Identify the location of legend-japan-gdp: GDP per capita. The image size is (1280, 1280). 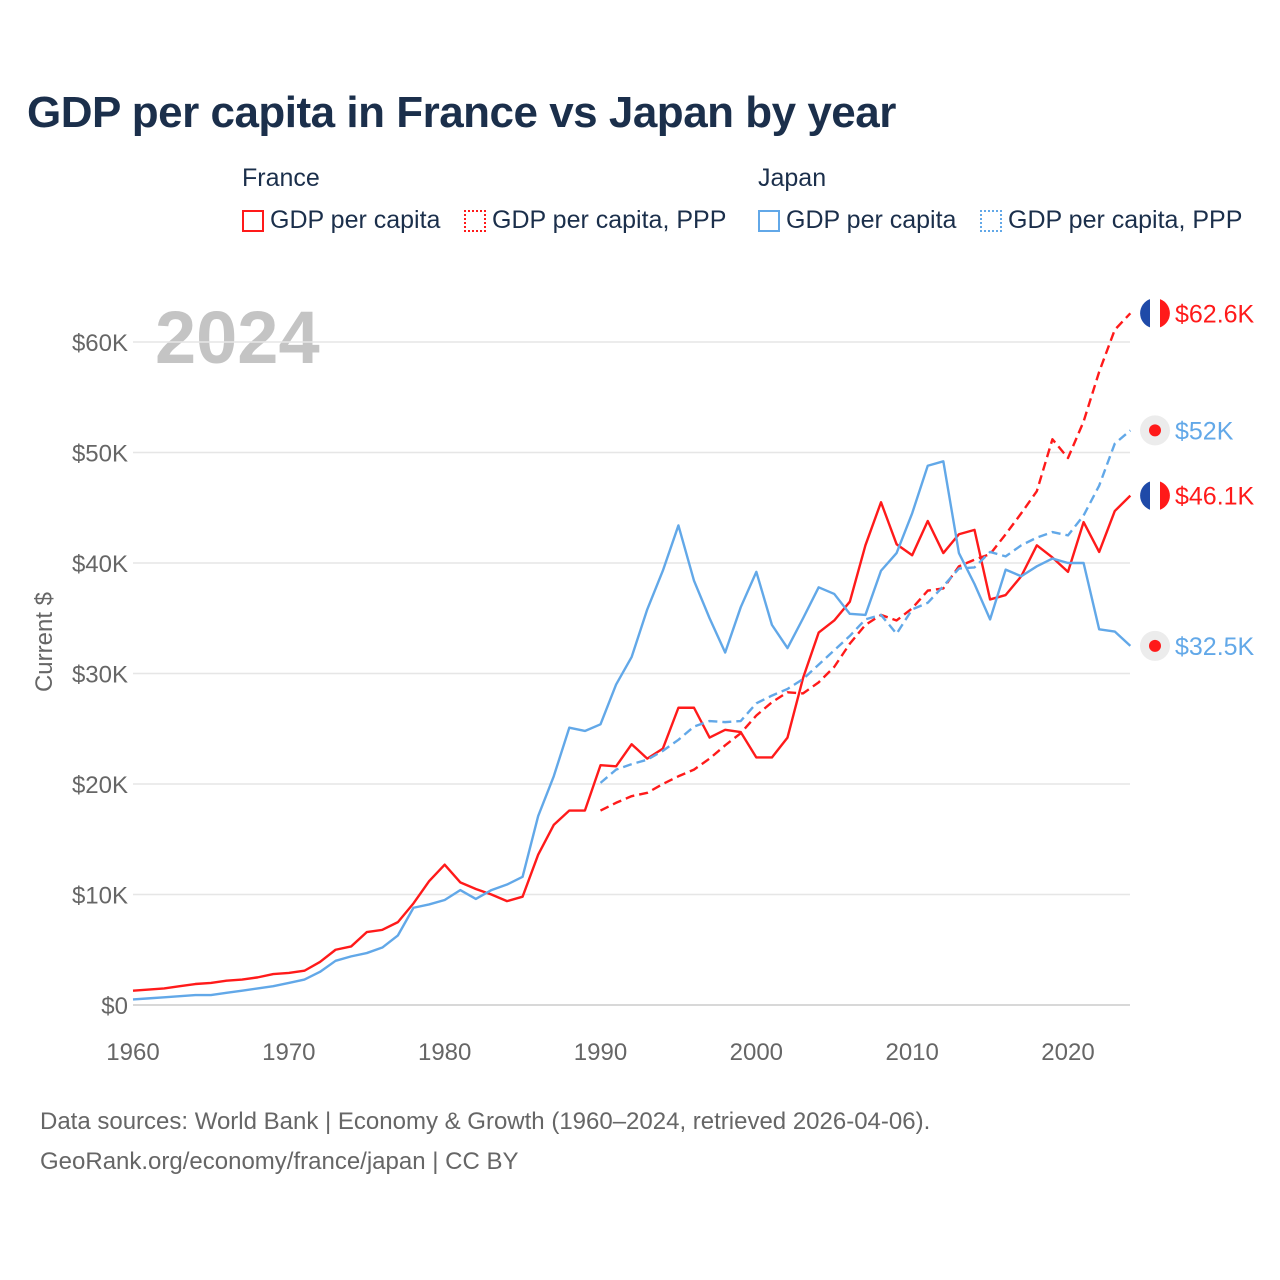
(857, 220).